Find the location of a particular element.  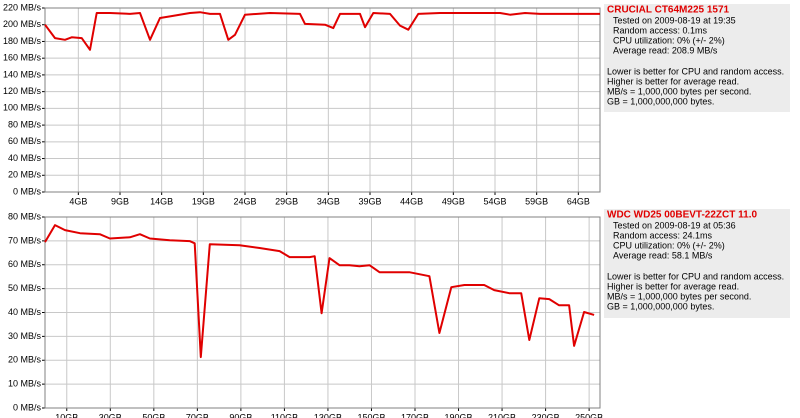

x-tick-label: 9GB is located at coordinates (120, 201).